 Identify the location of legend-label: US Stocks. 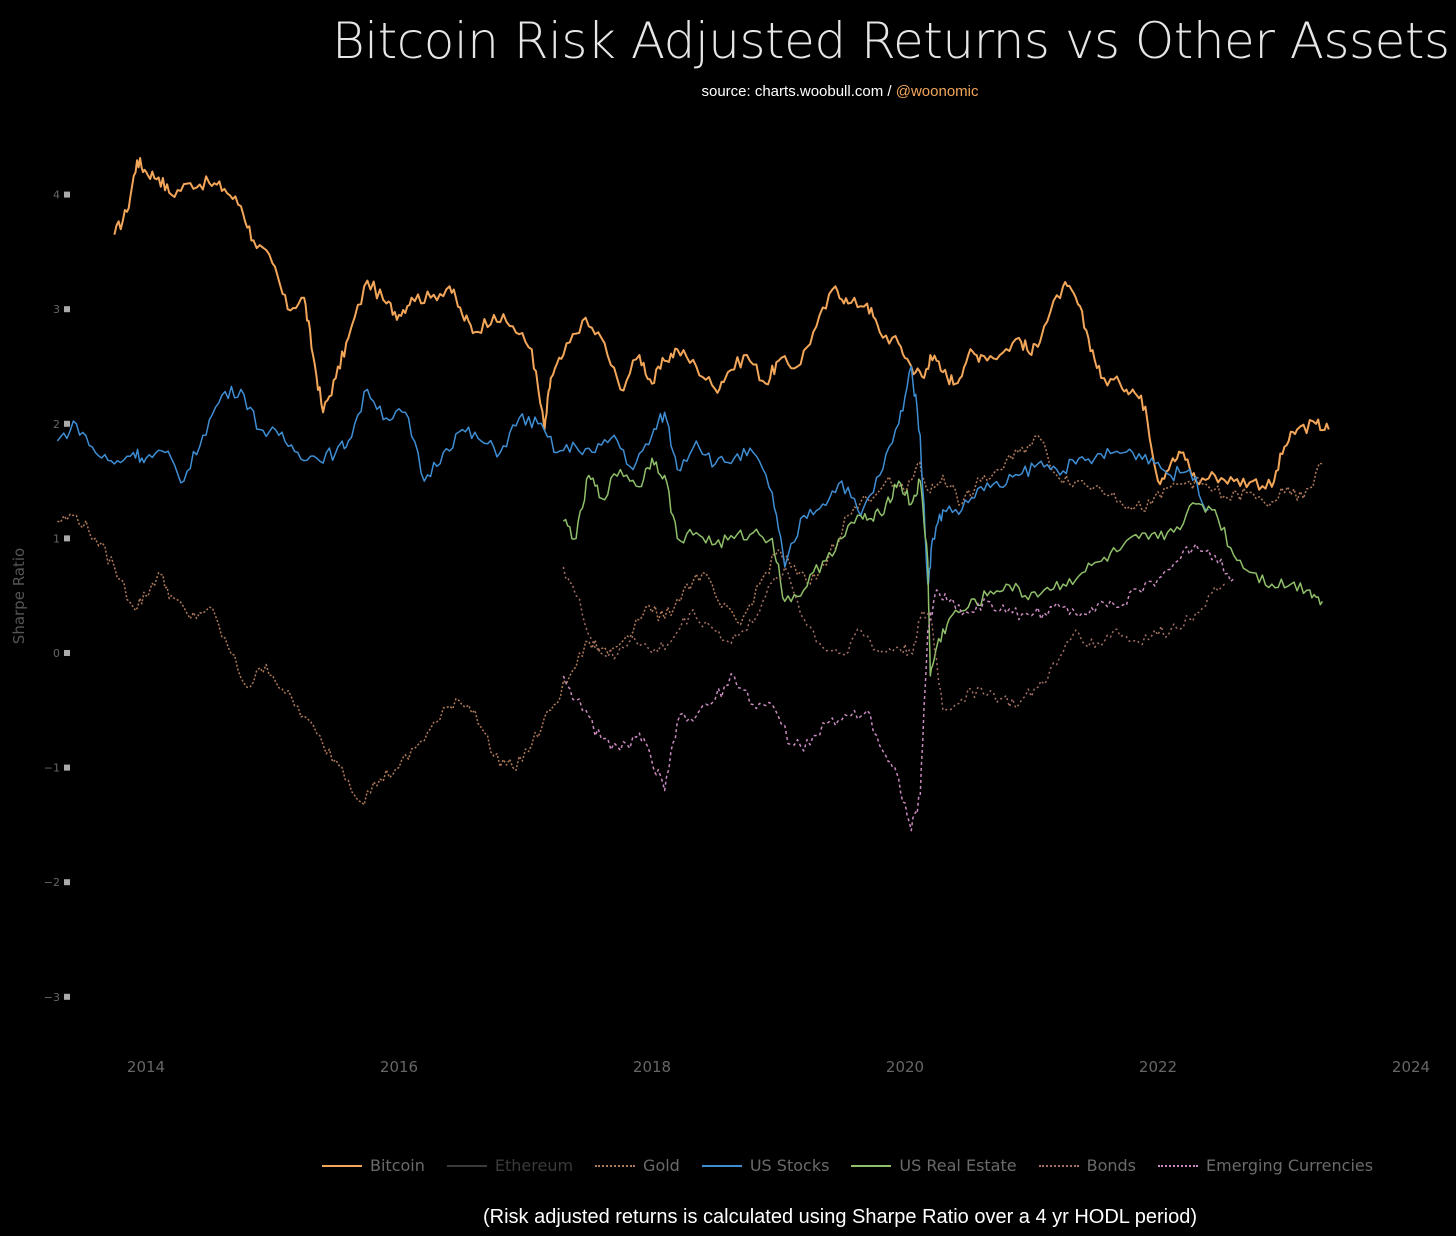
(789, 1165).